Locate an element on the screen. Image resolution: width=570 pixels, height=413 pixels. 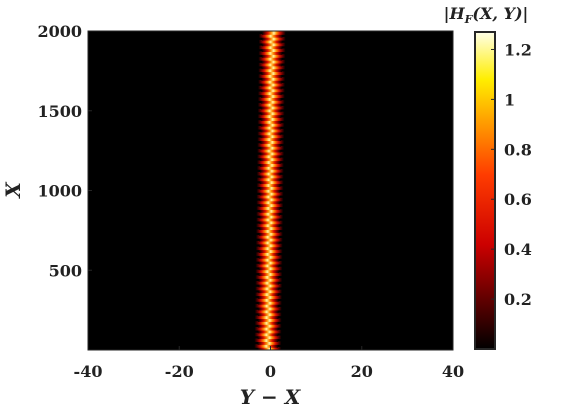
y-axis-label: X is located at coordinates (13, 190).